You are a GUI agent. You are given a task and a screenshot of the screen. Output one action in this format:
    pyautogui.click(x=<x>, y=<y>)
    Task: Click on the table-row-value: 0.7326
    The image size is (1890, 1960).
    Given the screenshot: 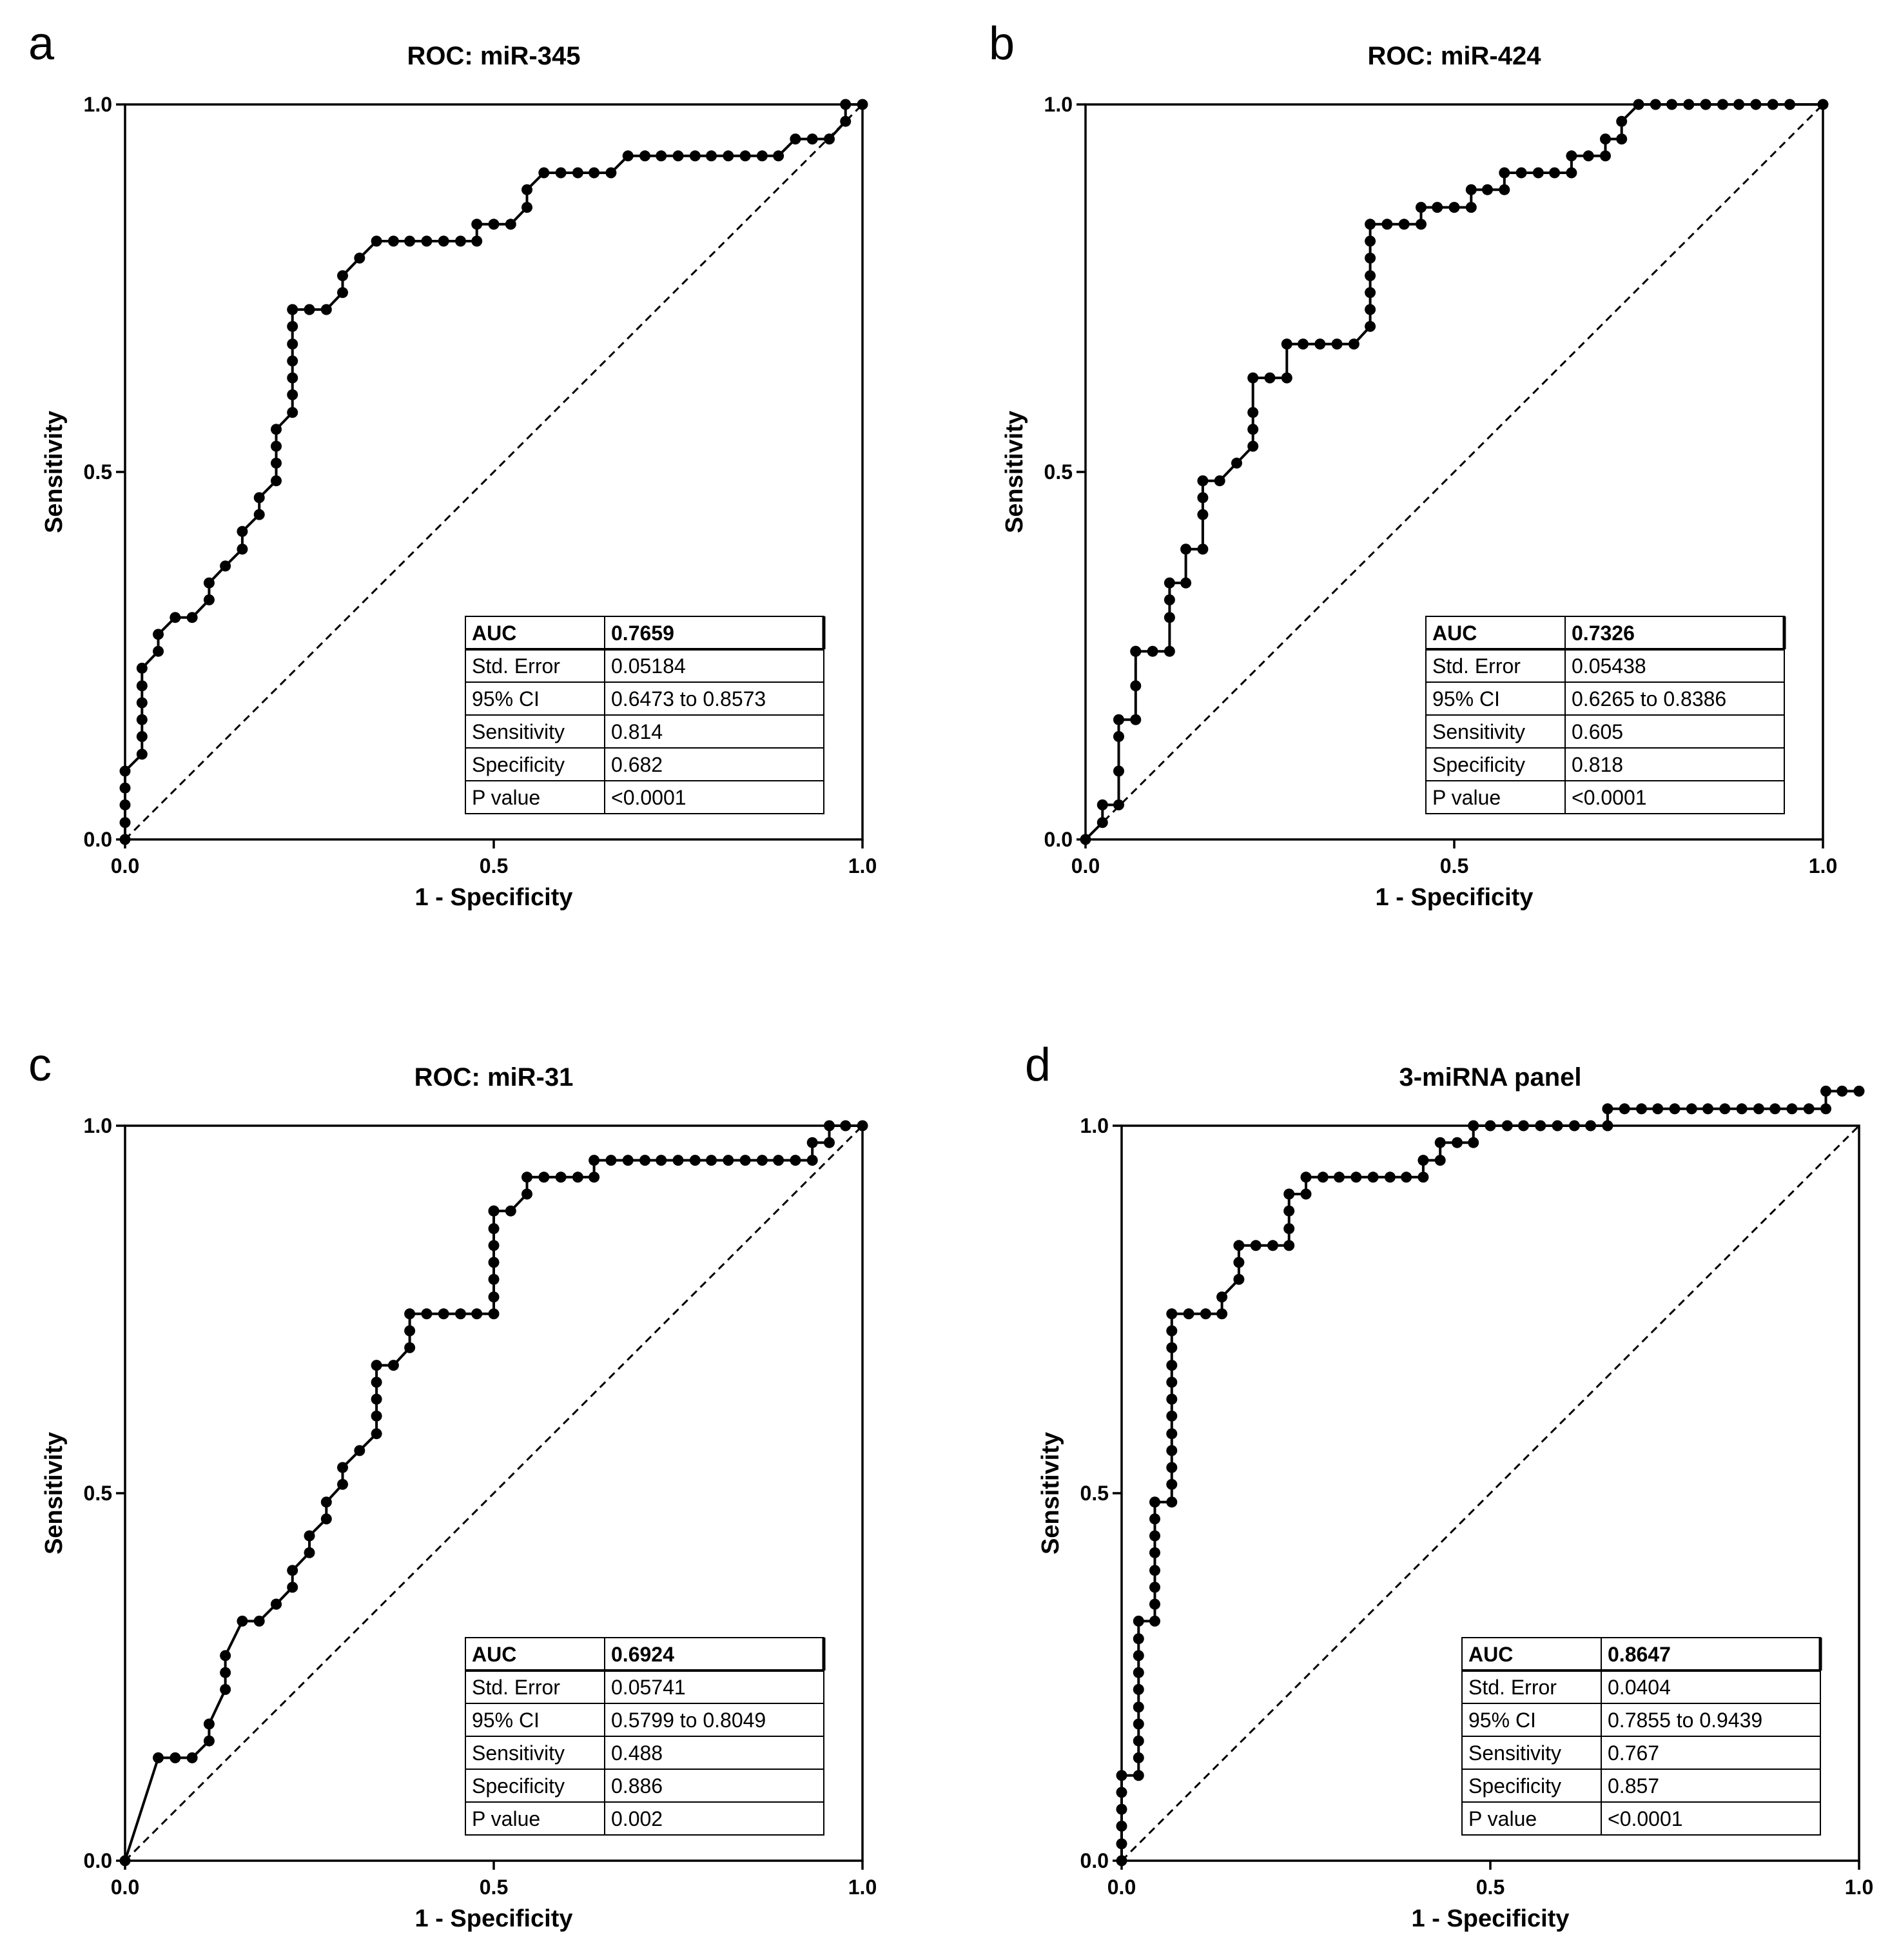 What is the action you would take?
    pyautogui.click(x=1603, y=633)
    